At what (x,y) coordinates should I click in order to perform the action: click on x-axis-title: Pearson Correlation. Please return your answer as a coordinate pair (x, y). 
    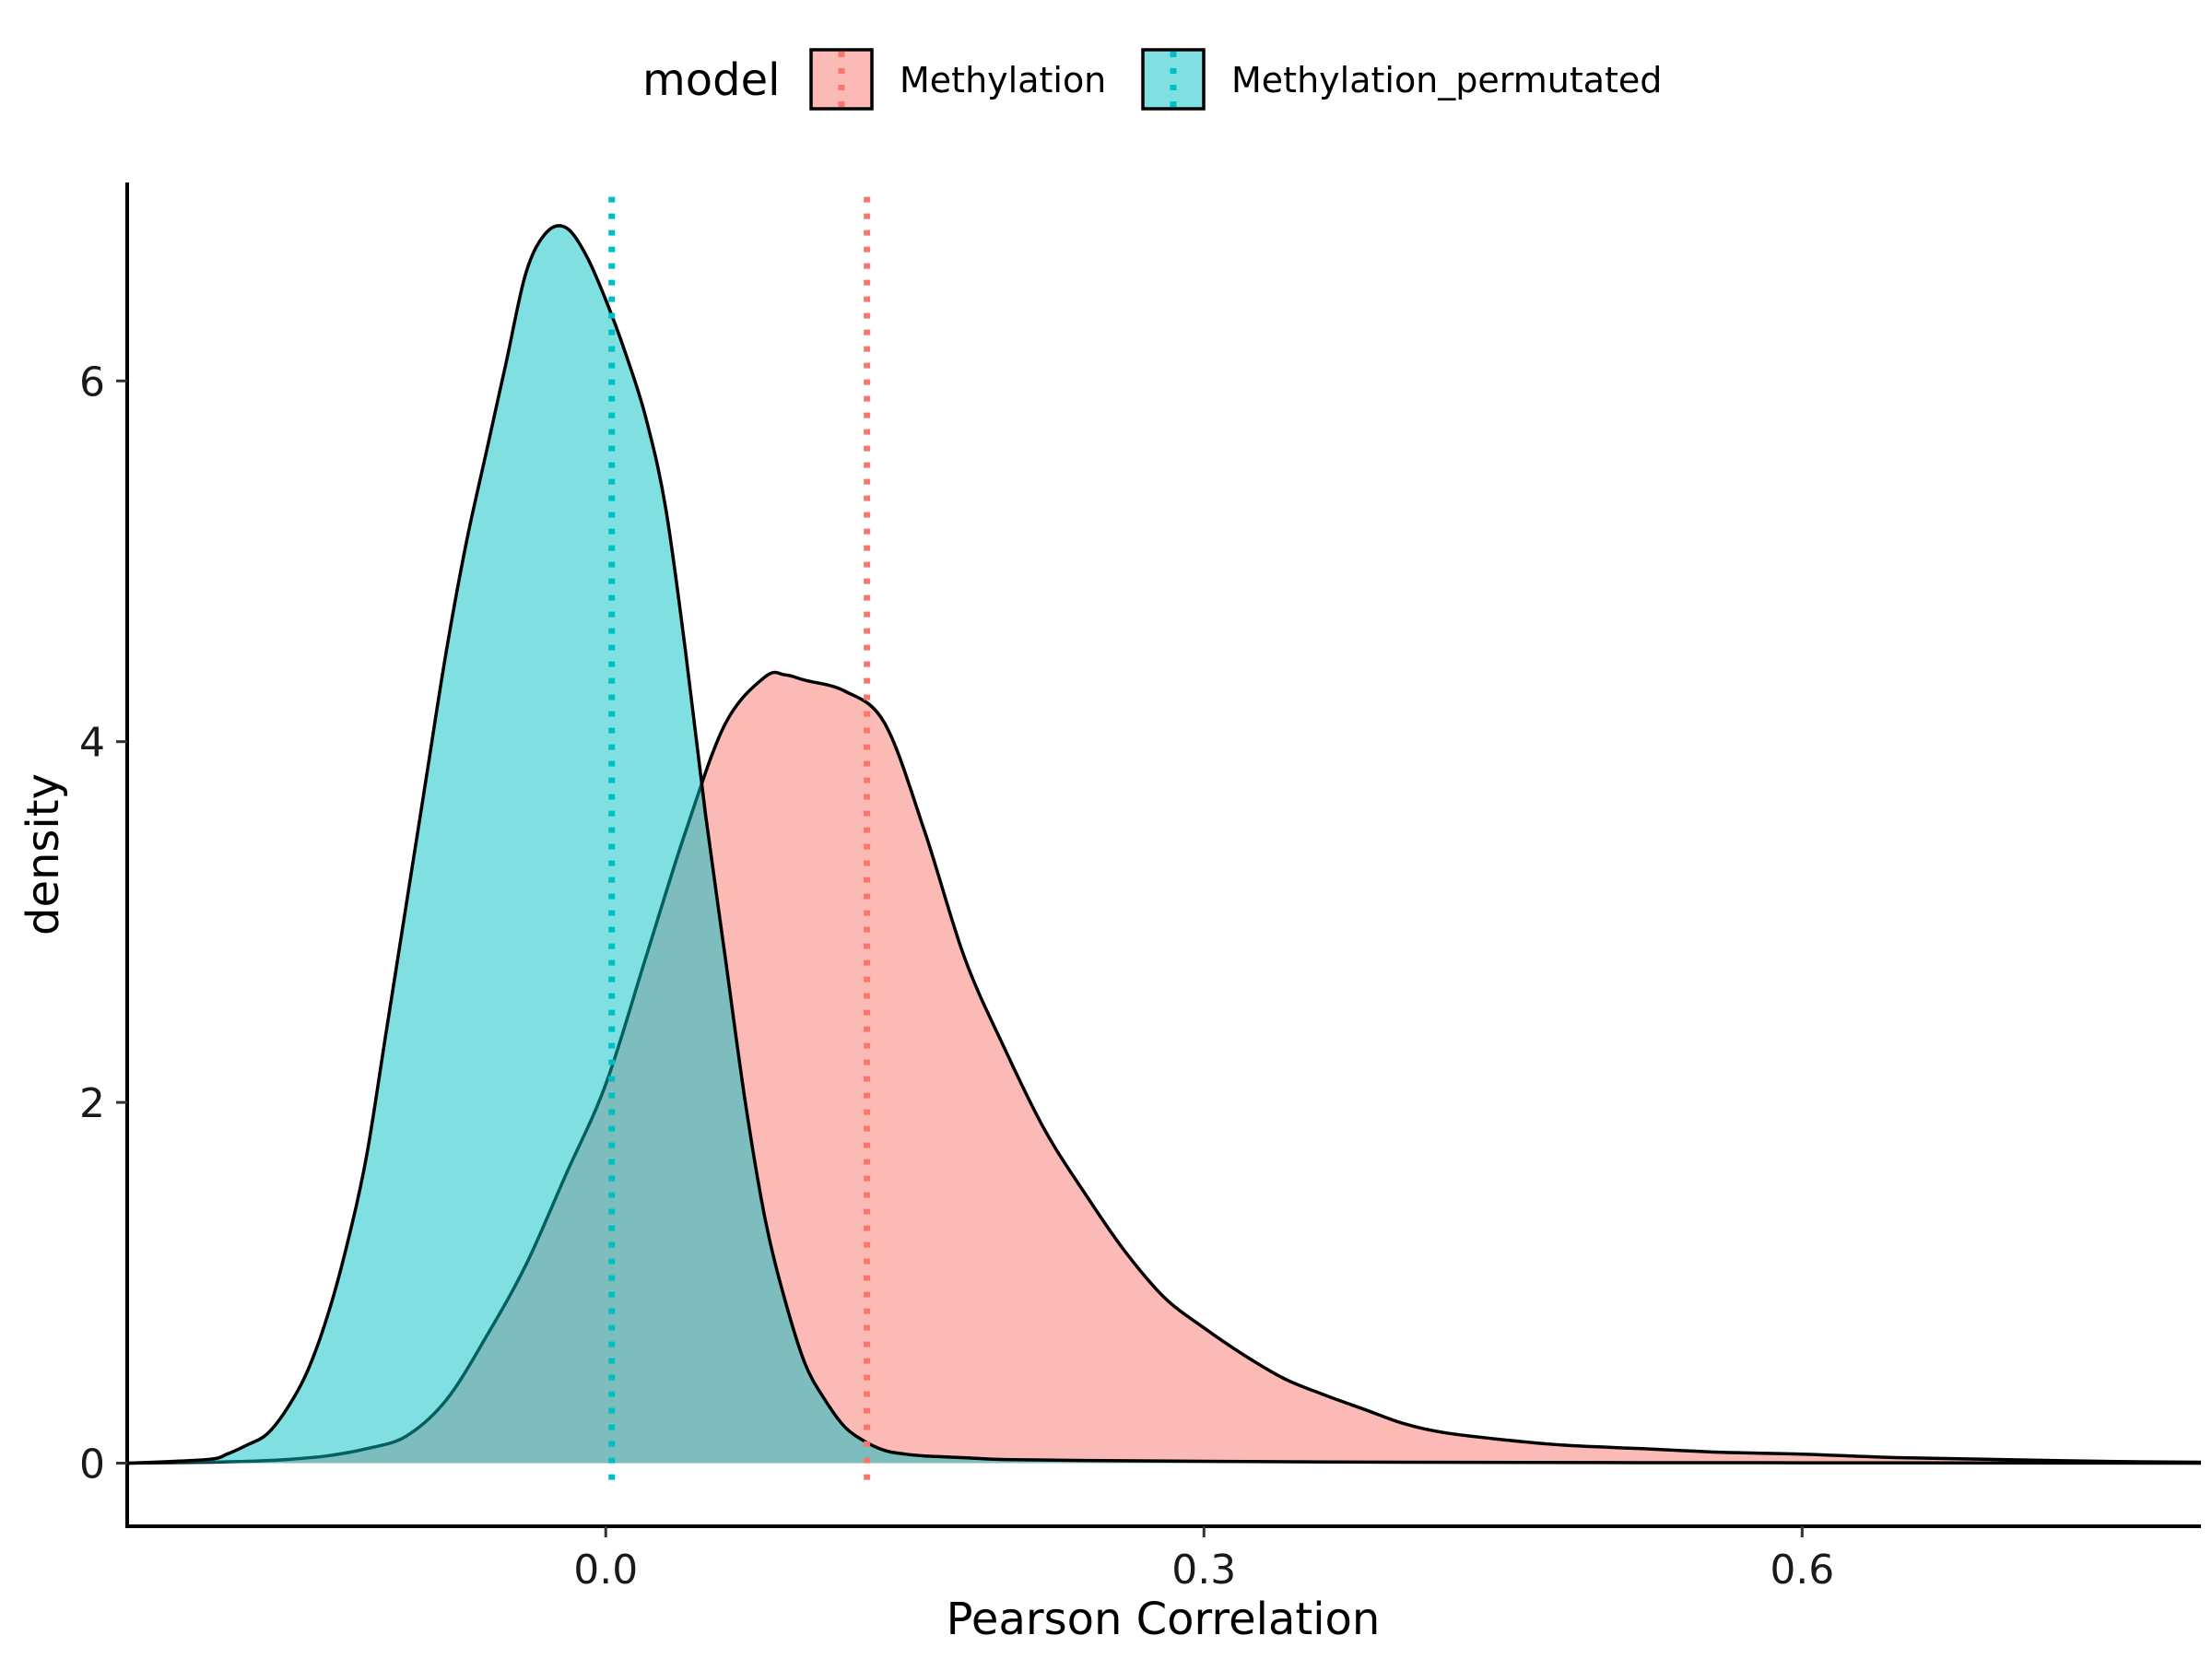
    Looking at the image, I should click on (1164, 1619).